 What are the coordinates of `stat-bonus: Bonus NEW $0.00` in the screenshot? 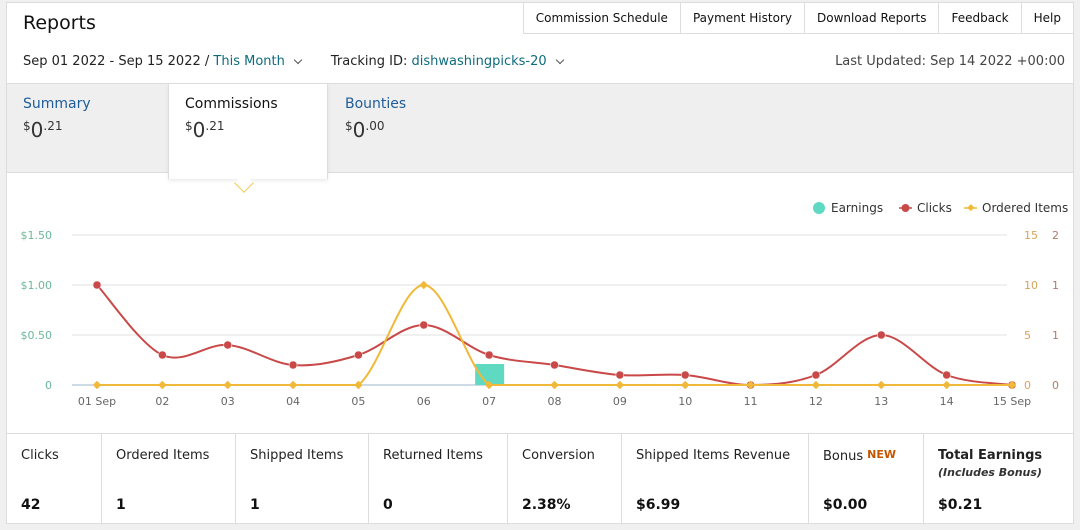 It's located at (866, 479).